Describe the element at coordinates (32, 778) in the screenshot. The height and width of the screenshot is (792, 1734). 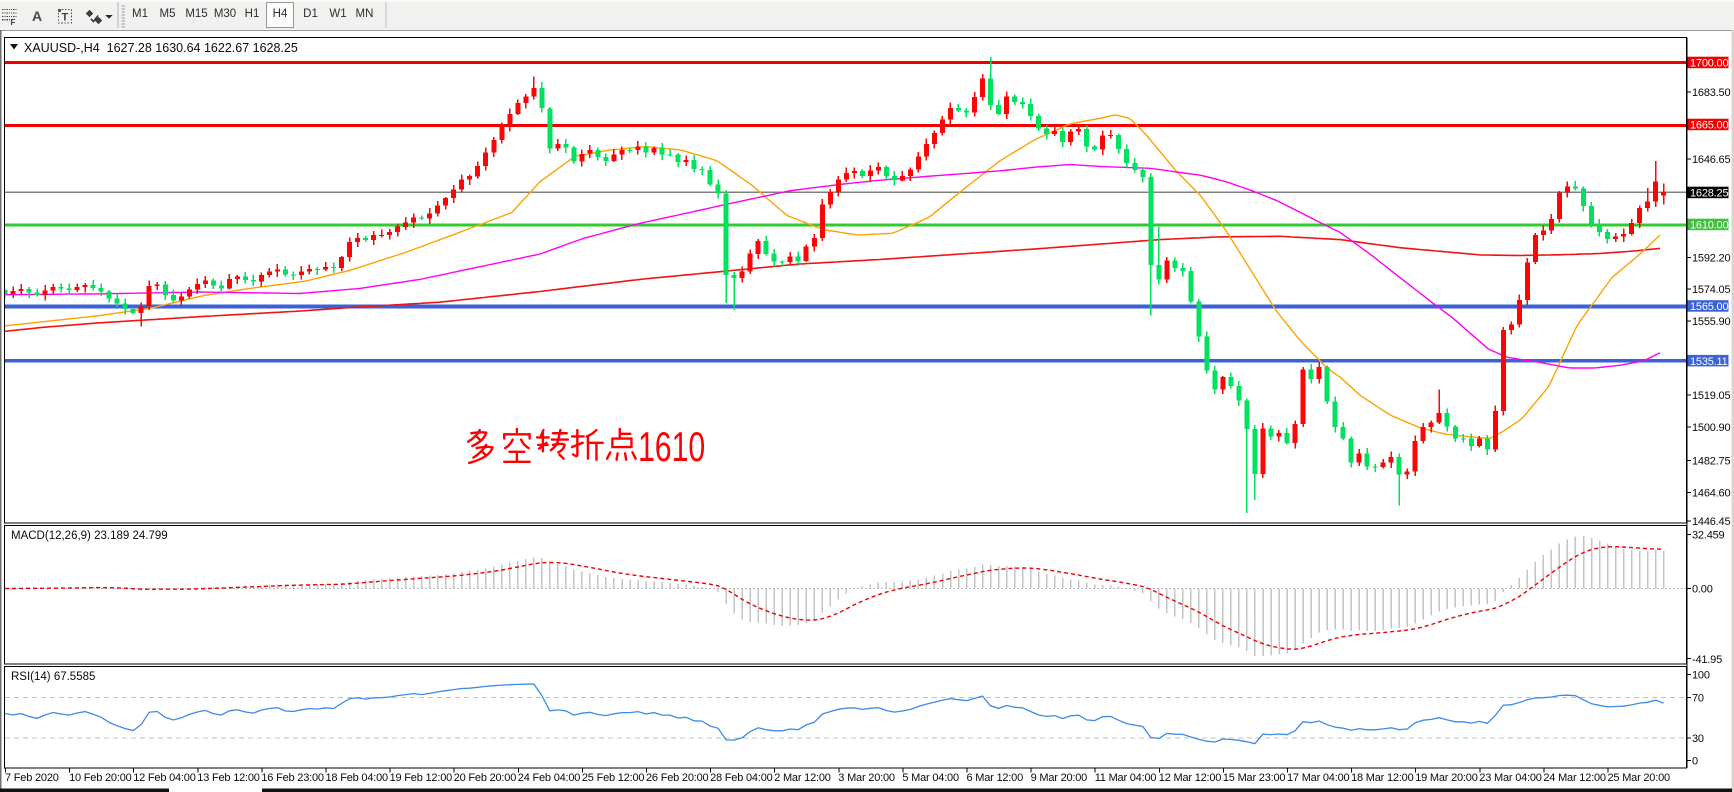
I see `svg-text: 7 Feb 2020` at that location.